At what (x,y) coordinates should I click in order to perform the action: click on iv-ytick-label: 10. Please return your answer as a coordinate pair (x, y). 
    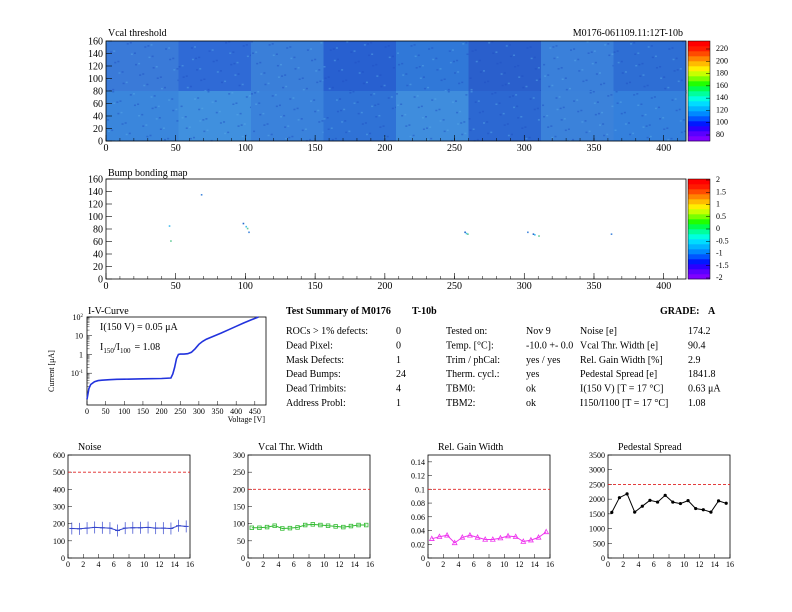
    Looking at the image, I should click on (79, 336).